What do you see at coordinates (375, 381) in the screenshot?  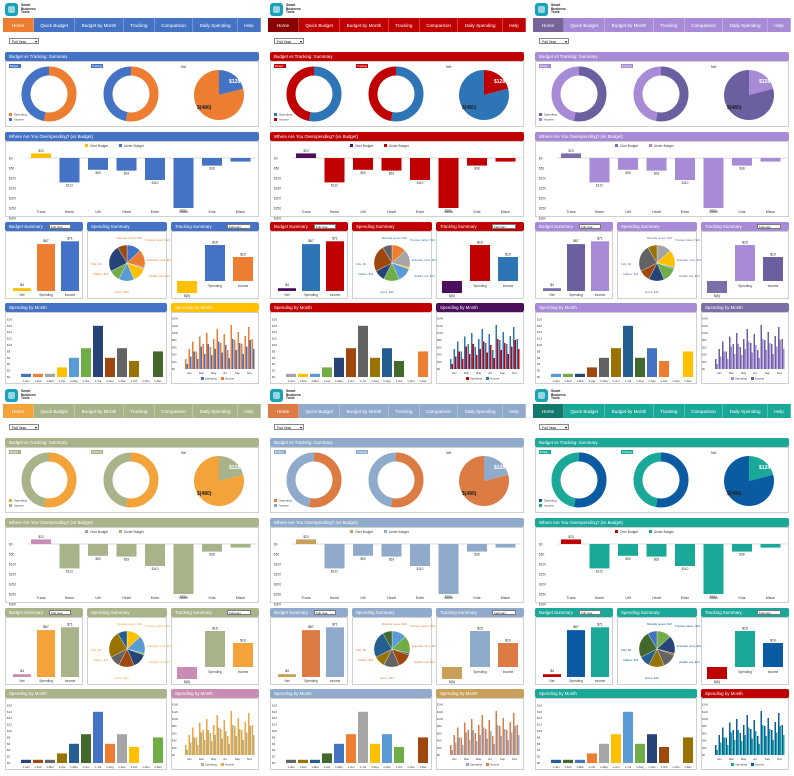 I see `category-label: 1-Aug` at bounding box center [375, 381].